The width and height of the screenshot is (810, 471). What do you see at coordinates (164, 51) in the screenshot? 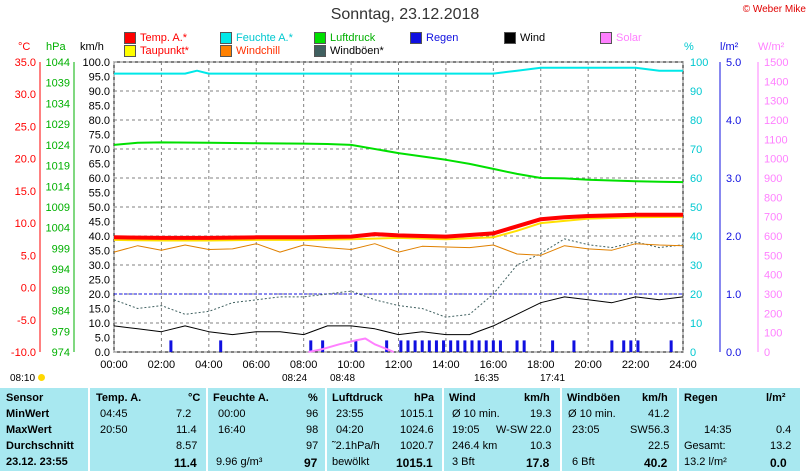
I see `legend-dewpoint-label: Taupunkt*` at bounding box center [164, 51].